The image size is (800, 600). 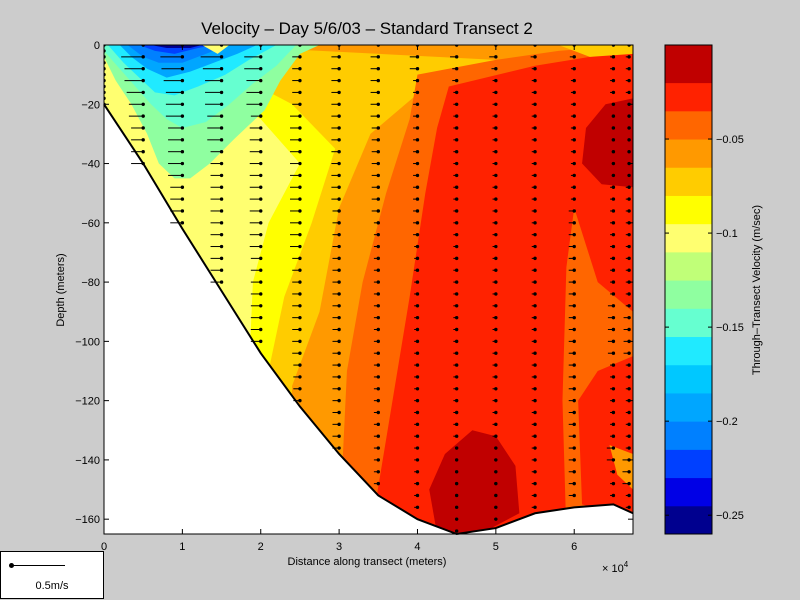 What do you see at coordinates (182, 547) in the screenshot?
I see `x-tick-label: 1` at bounding box center [182, 547].